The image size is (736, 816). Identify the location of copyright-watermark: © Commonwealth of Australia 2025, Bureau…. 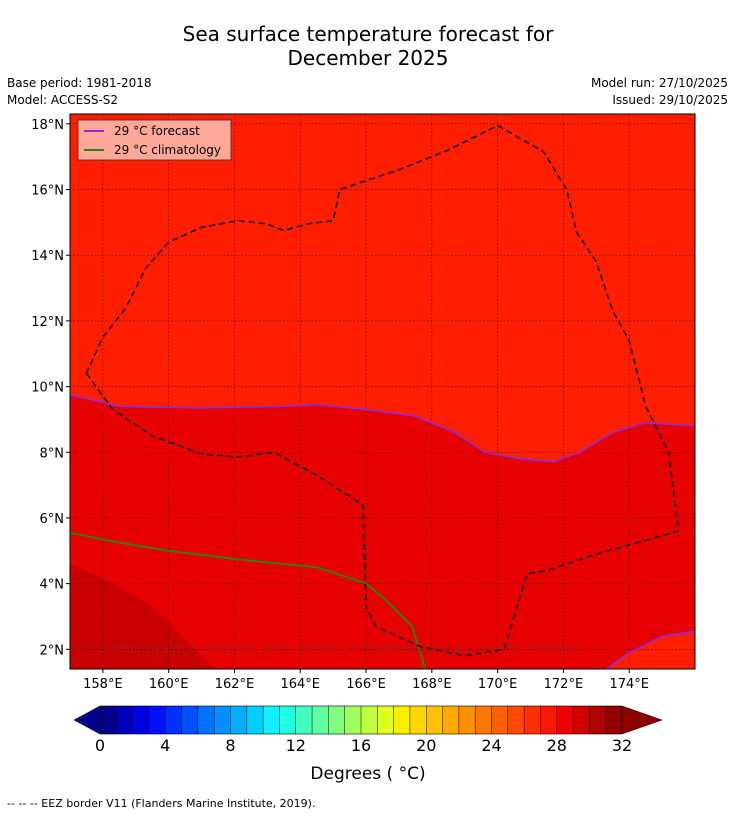
(327, 649).